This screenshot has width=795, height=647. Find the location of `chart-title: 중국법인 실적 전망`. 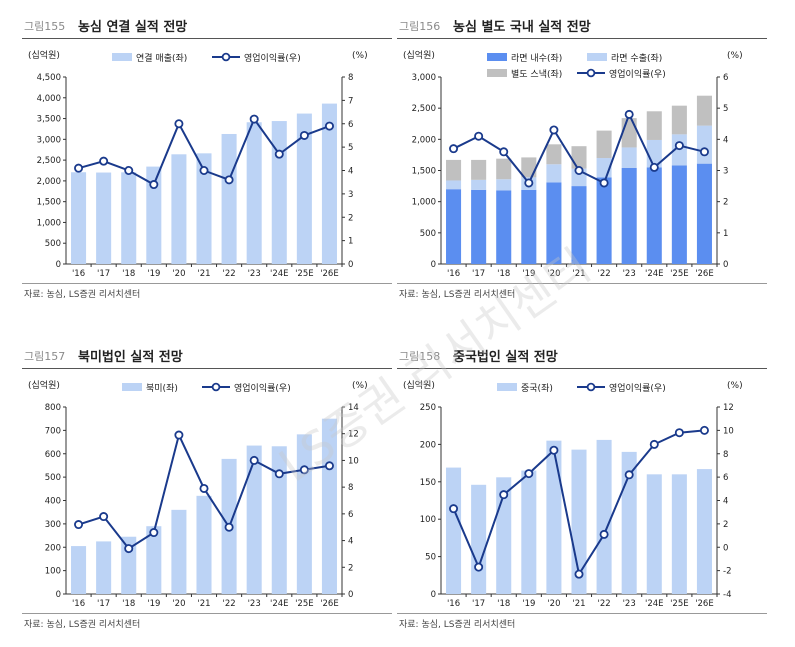

chart-title: 중국법인 실적 전망 is located at coordinates (505, 357).